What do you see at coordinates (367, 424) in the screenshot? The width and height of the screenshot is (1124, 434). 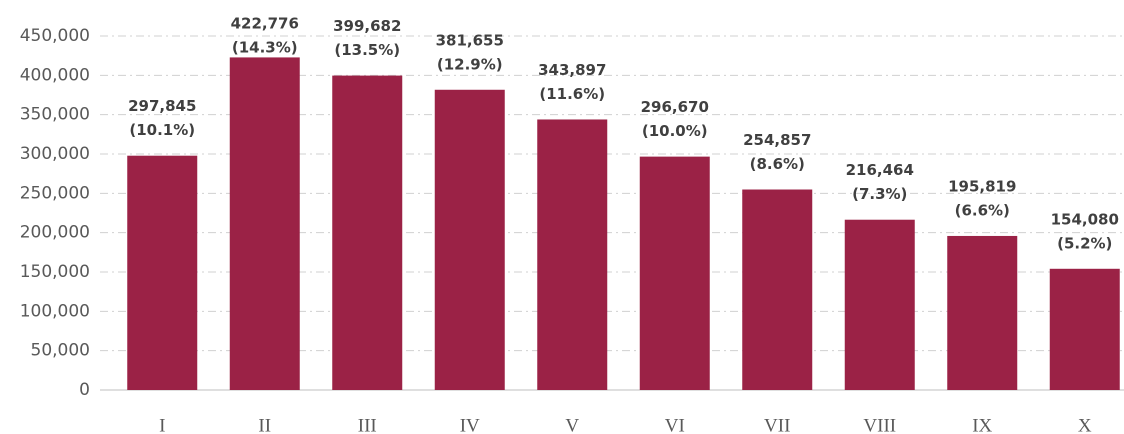 I see `x-tick-label: III` at bounding box center [367, 424].